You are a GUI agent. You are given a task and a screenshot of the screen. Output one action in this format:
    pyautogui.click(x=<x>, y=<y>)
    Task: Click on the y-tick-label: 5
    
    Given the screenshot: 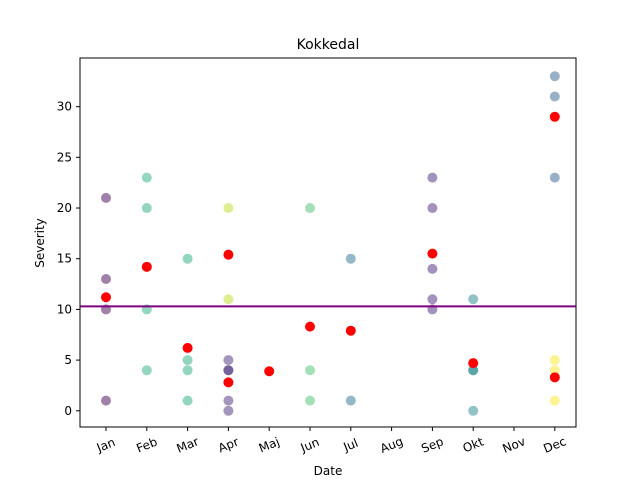 What is the action you would take?
    pyautogui.click(x=68, y=360)
    